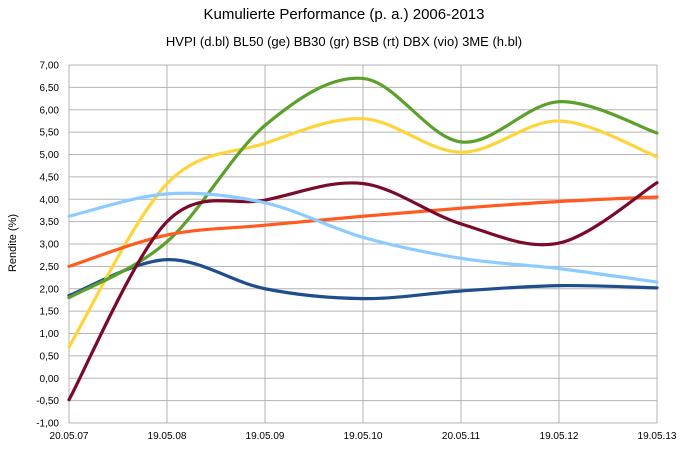  Describe the element at coordinates (50, 267) in the screenshot. I see `y-tick-label: 2,50` at that location.